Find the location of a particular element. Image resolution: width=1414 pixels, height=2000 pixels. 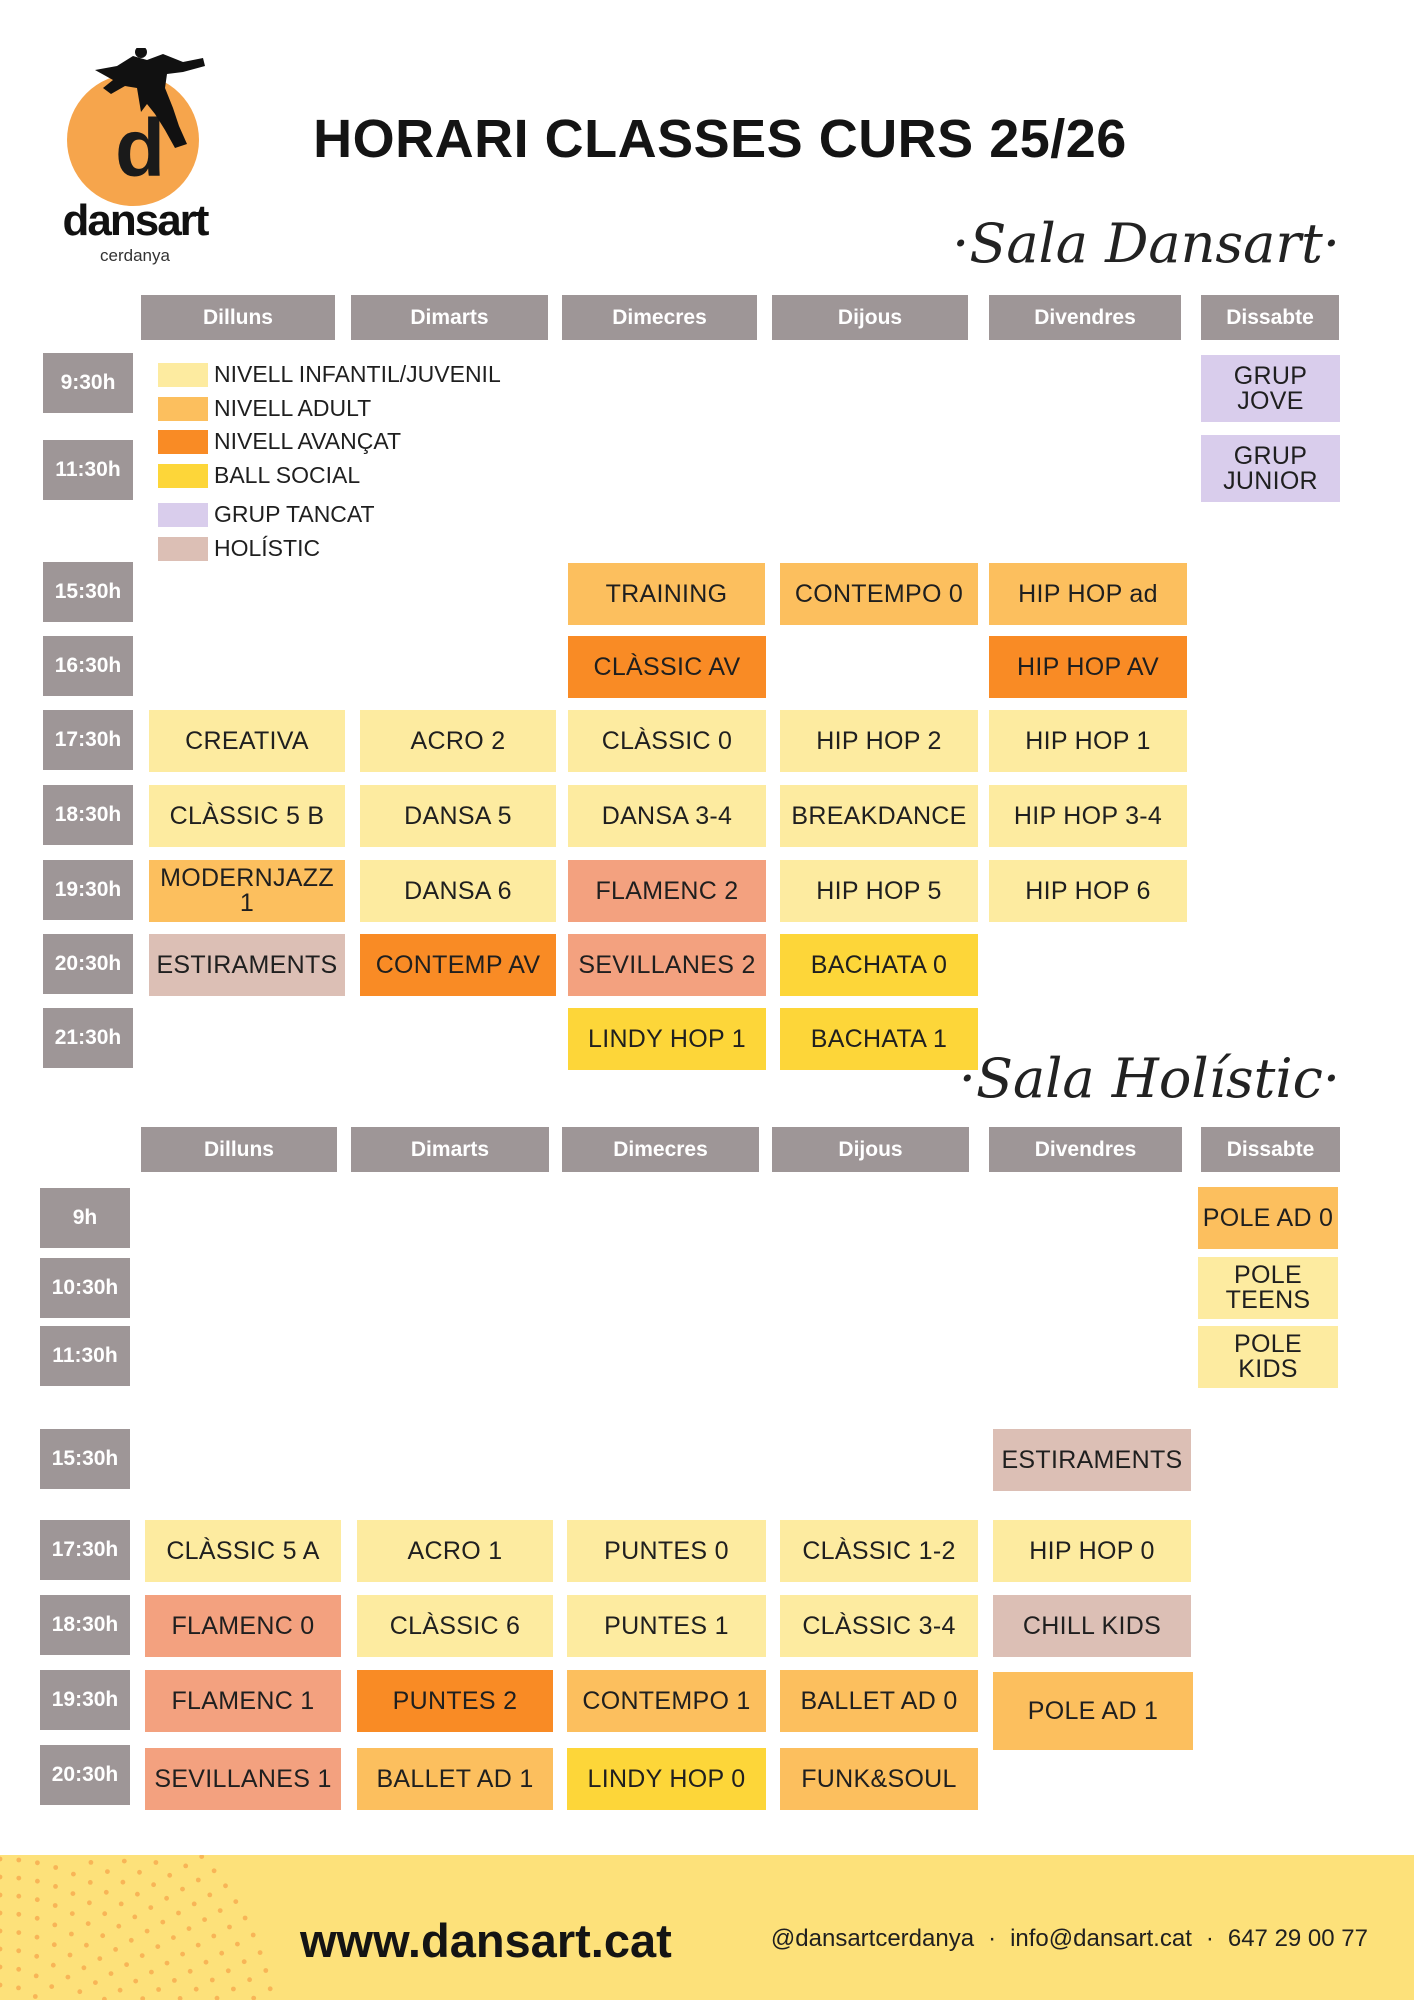

phone-number: 647 29 00 77 is located at coordinates (1297, 1938).